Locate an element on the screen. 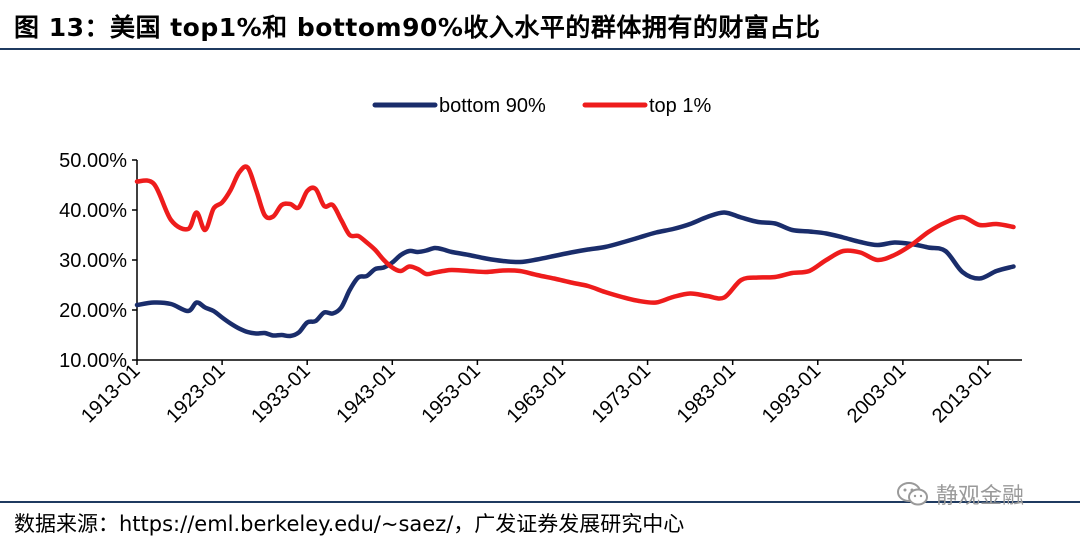 This screenshot has height=548, width=1080. x-tick-label: 1993-01 is located at coordinates (791, 393).